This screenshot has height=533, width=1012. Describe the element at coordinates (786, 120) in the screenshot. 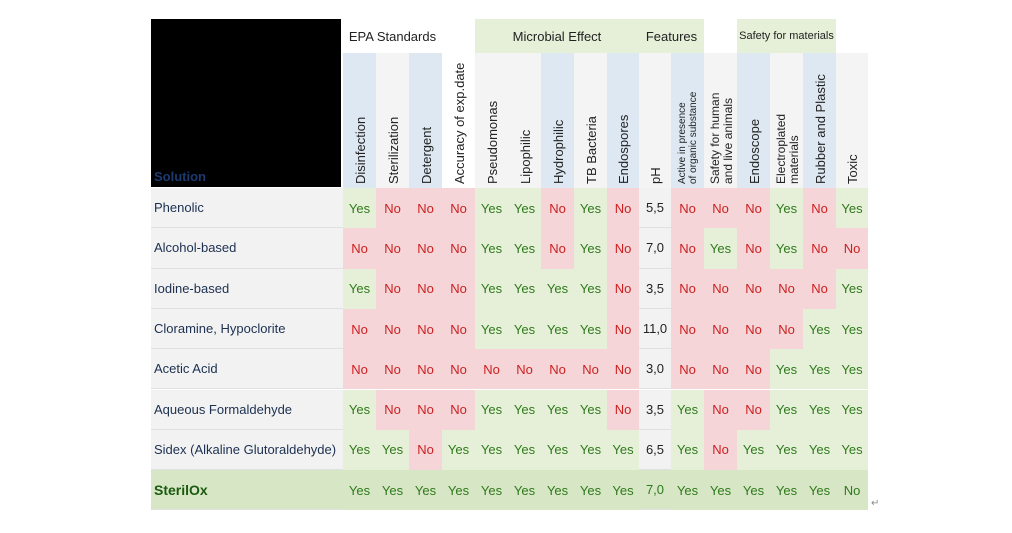

I see `column-header: Electroplated materials` at that location.